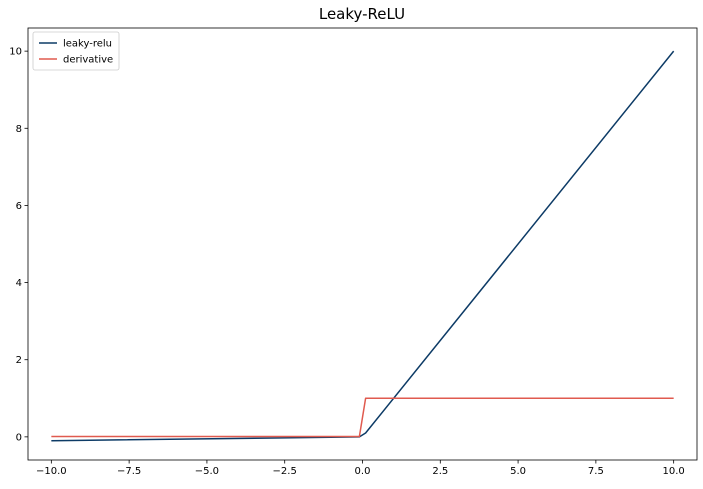  What do you see at coordinates (51, 471) in the screenshot?
I see `x-tick-label: −10.0` at bounding box center [51, 471].